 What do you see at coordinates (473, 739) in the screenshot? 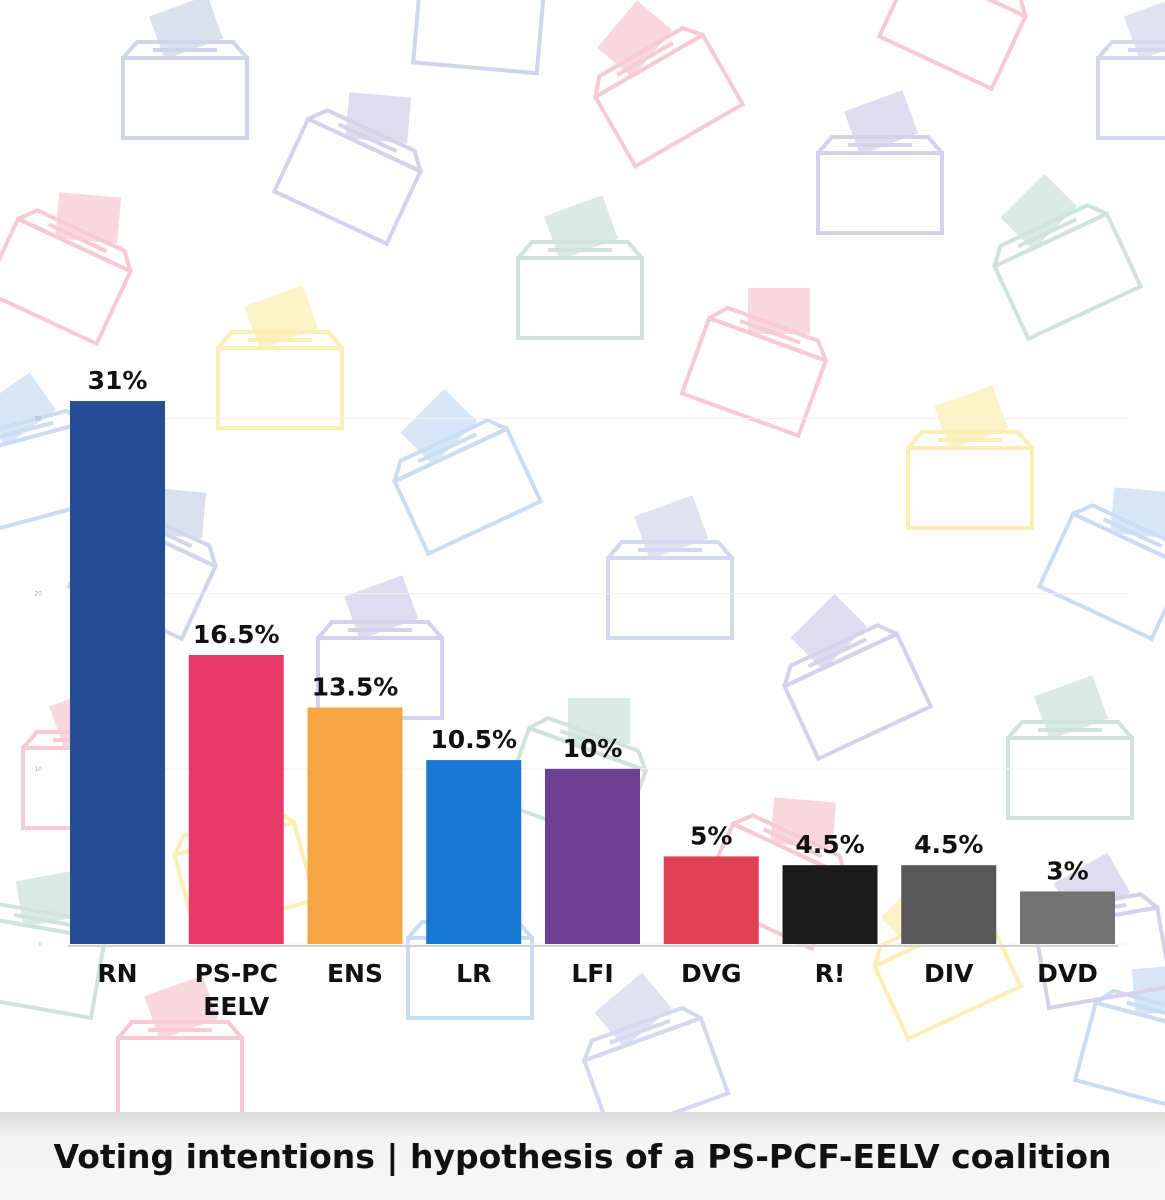
I see `data-label: 10.5%` at bounding box center [473, 739].